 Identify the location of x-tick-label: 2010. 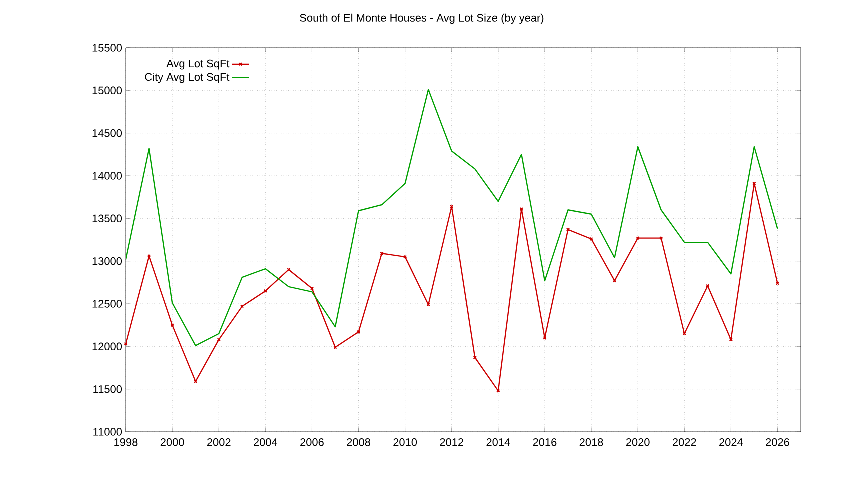
(406, 442).